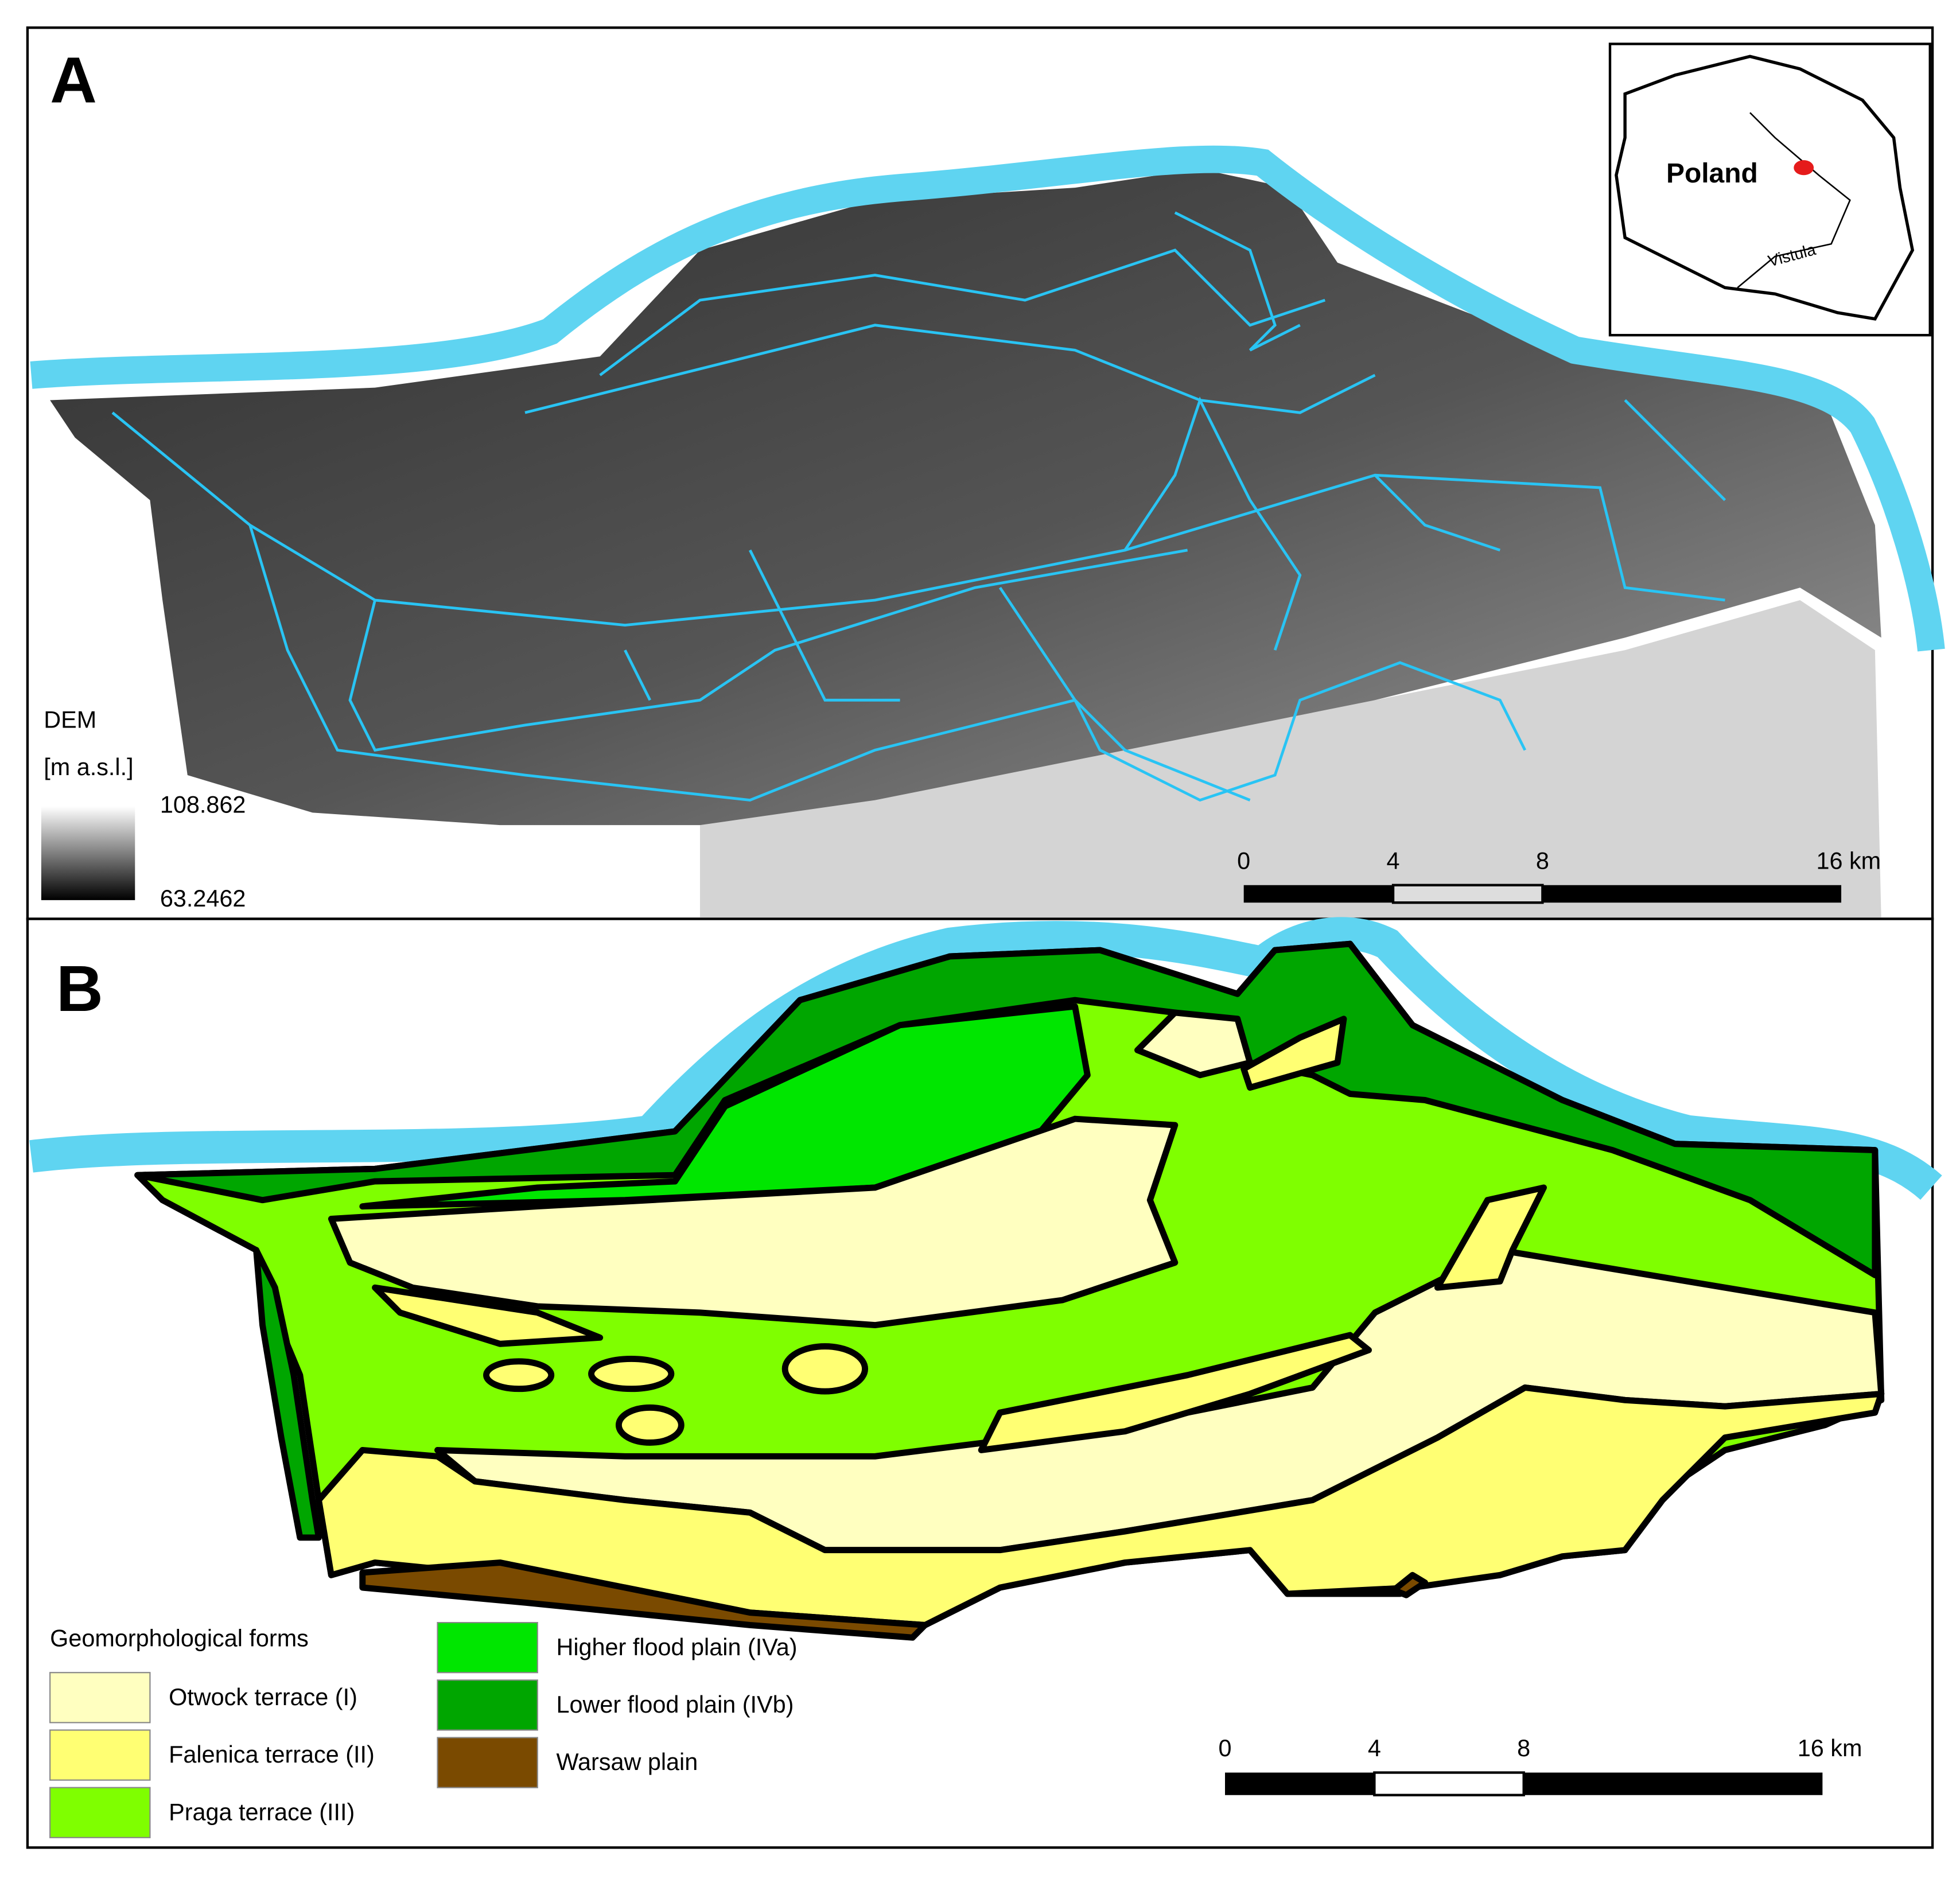  I want to click on panel-label: B, so click(79, 989).